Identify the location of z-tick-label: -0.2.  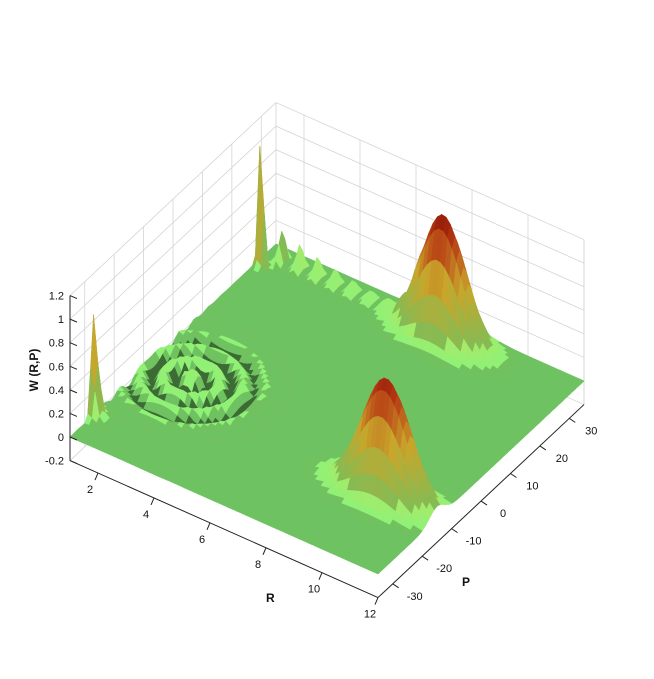
(54, 462).